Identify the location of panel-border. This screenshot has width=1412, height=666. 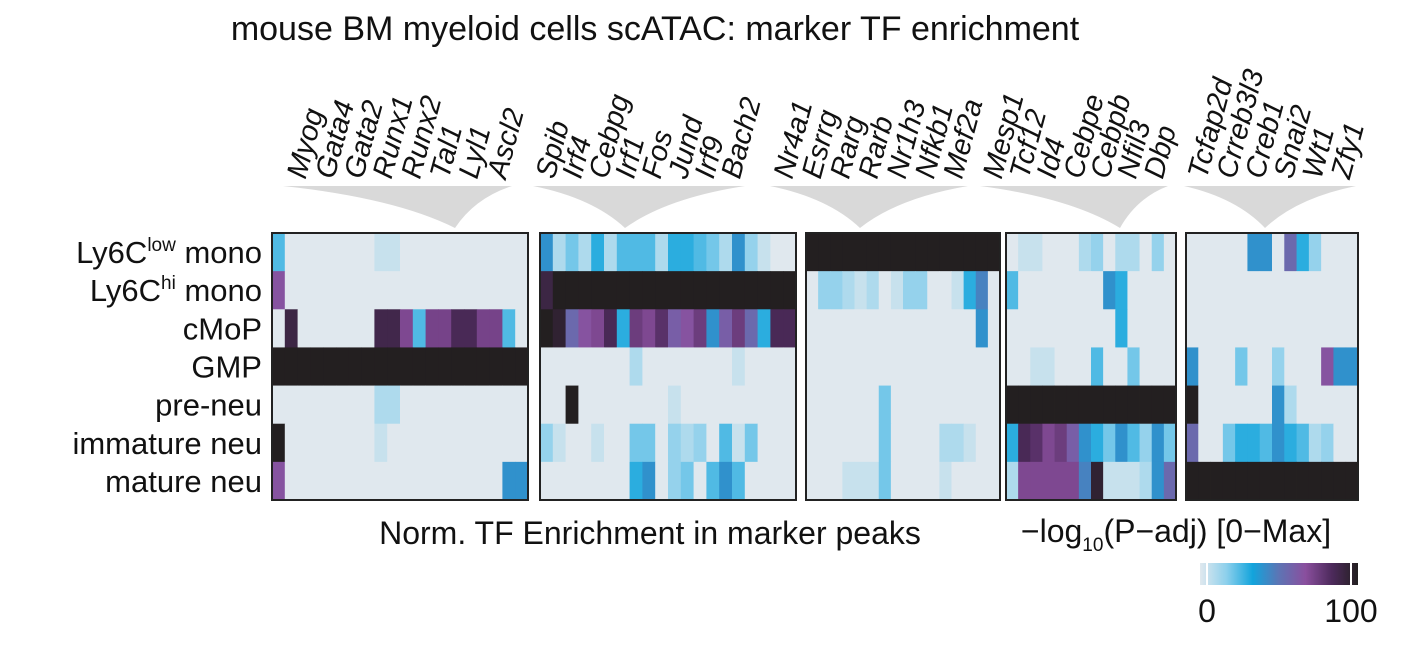
(903, 366).